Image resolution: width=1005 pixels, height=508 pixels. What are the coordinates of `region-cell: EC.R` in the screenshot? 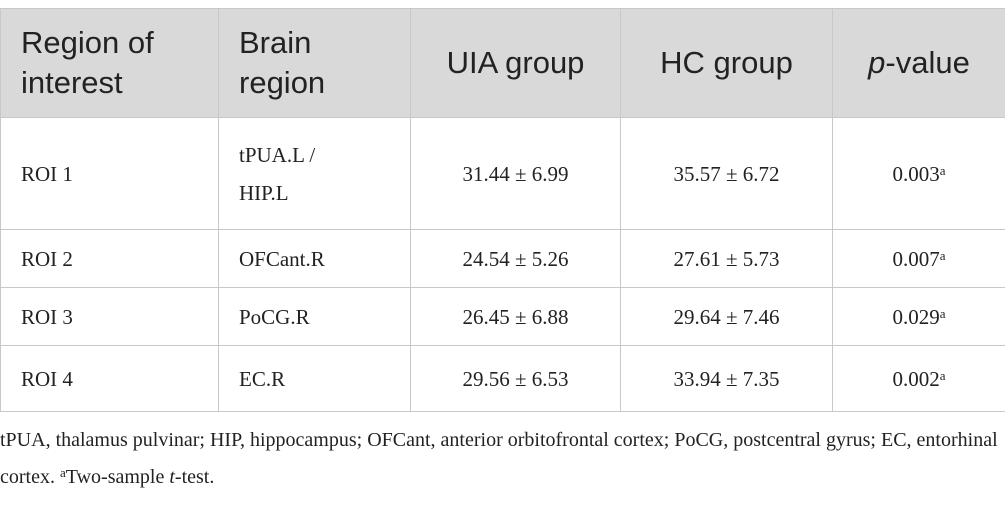 It's located at (314, 378).